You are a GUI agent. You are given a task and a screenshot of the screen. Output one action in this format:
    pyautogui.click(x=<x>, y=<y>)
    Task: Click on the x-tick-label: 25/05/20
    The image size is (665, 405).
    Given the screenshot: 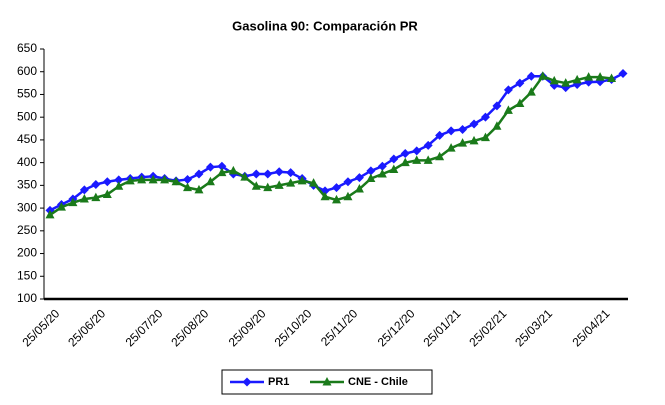 What is the action you would take?
    pyautogui.click(x=40, y=327)
    